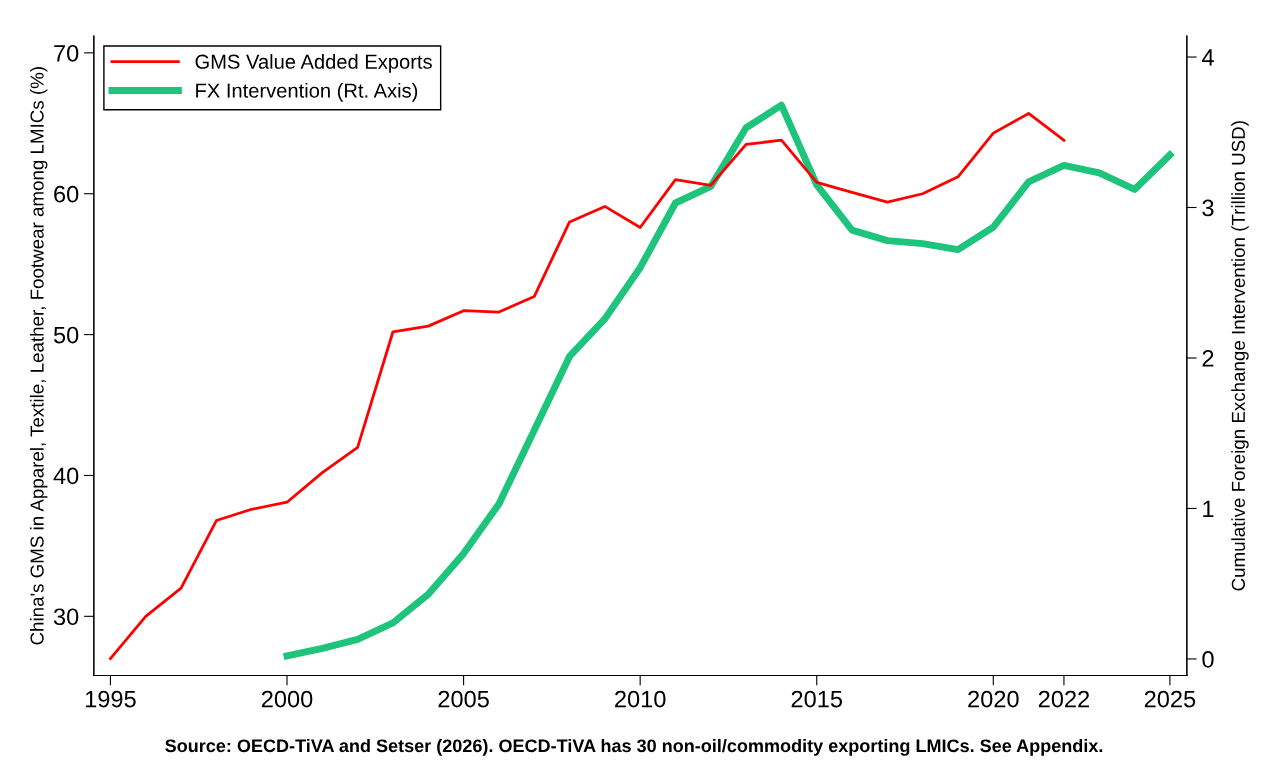 This screenshot has height=765, width=1268. I want to click on source-note: Source: OECD-TiVA and Setser (2026). OECD-TiVA has 30 non-oil/commodity exporting LMICs. See Appendix., so click(634, 747).